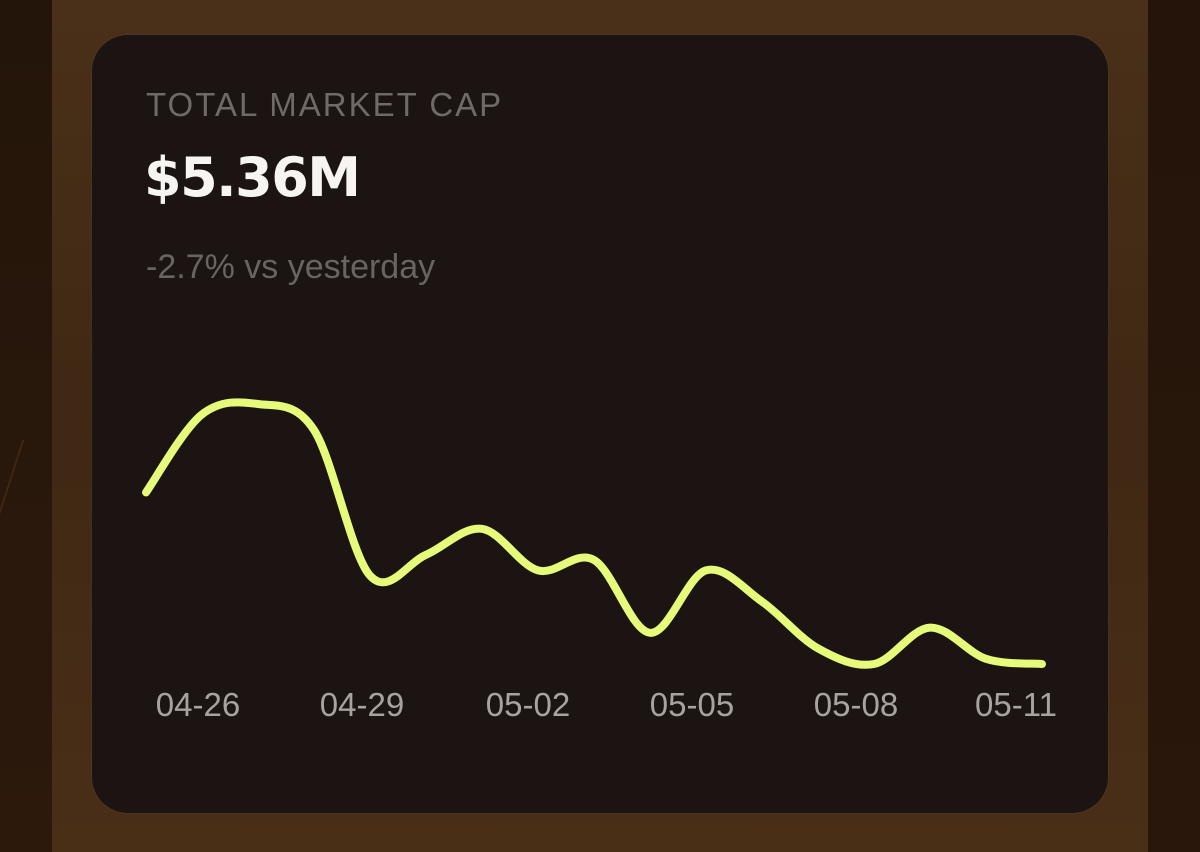 Image resolution: width=1200 pixels, height=852 pixels. I want to click on market-cap-label: TOTAL MARKET CAP, so click(325, 104).